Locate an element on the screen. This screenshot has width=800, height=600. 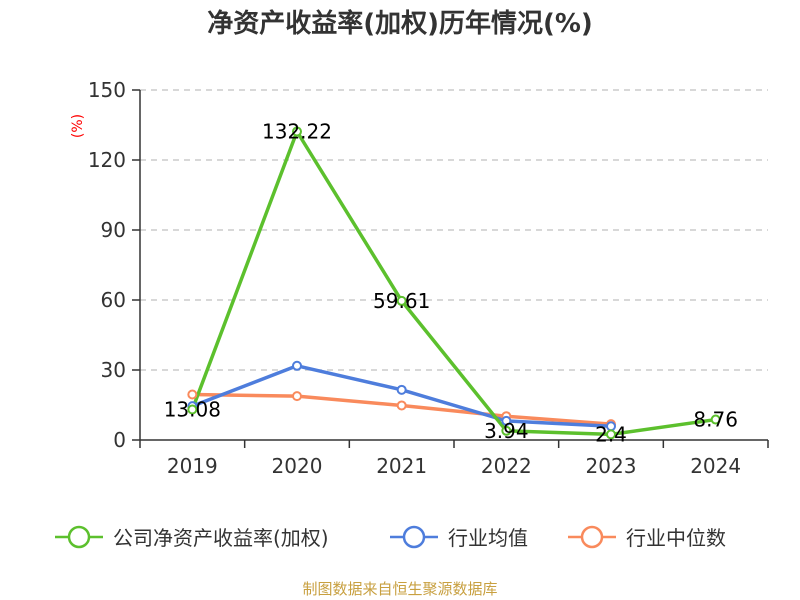
y-tick-label: 30 is located at coordinates (113, 370).